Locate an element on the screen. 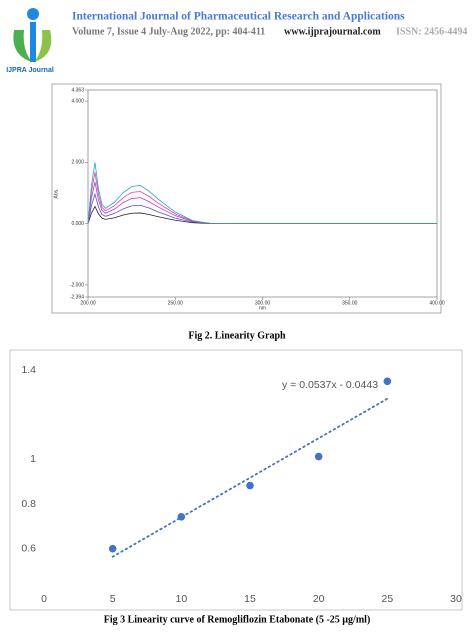 This screenshot has width=474, height=632. y-tick-label: 0.6 is located at coordinates (28, 548).